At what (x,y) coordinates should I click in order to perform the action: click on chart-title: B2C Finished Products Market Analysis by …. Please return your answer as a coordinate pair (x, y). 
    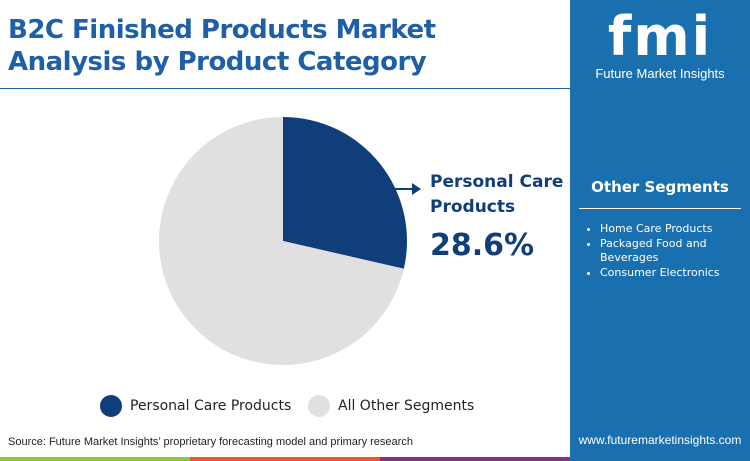
    Looking at the image, I should click on (222, 46).